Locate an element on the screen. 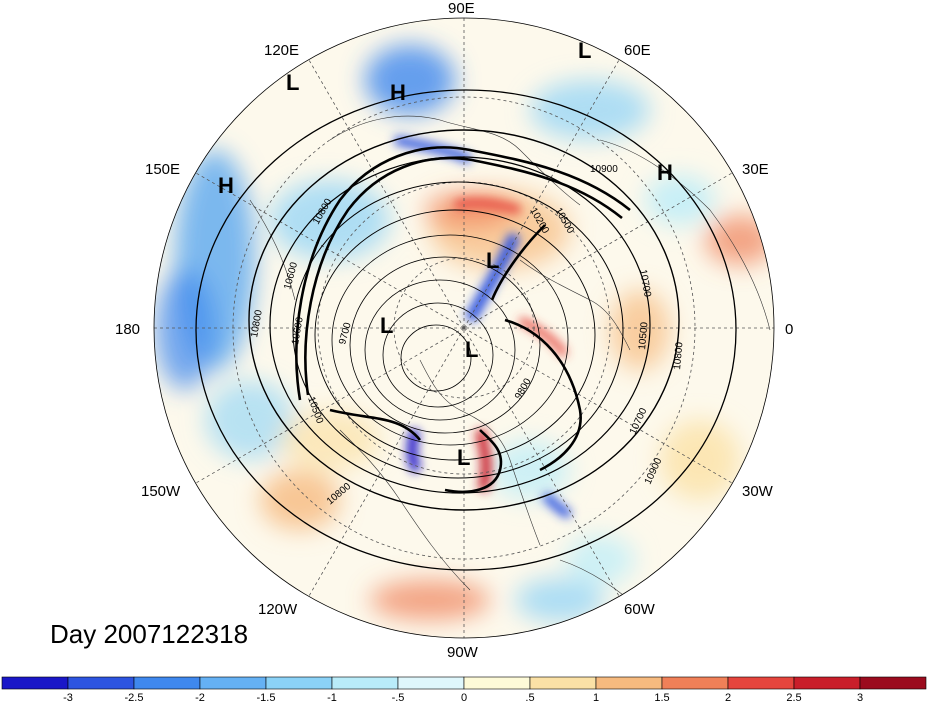 This screenshot has height=702, width=928. colorbar-tick-label: -3 is located at coordinates (68, 697).